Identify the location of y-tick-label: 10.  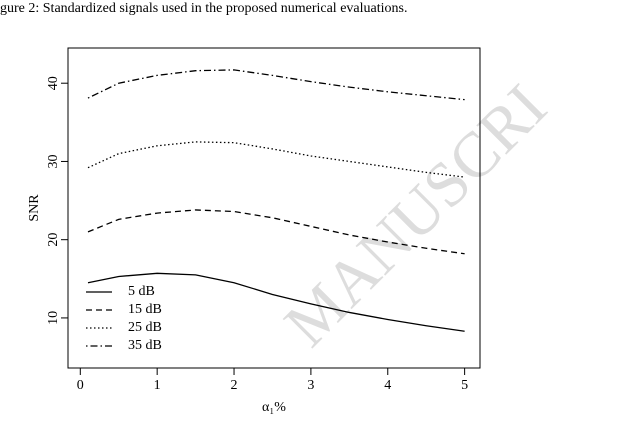
(53, 318).